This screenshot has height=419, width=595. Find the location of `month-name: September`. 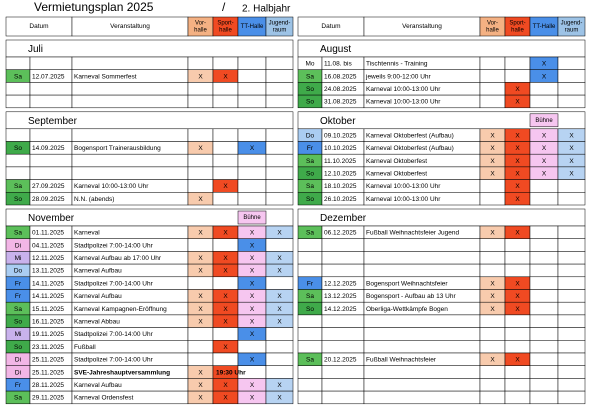

month-name: September is located at coordinates (53, 121).